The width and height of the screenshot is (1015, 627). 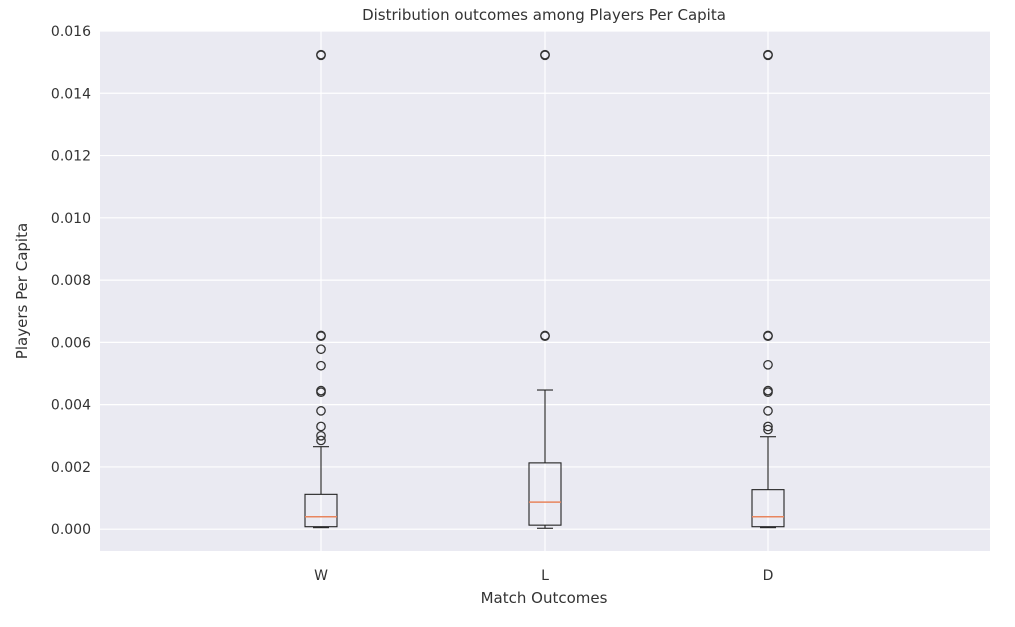 I want to click on y-tick-label: 0.004, so click(x=71, y=406).